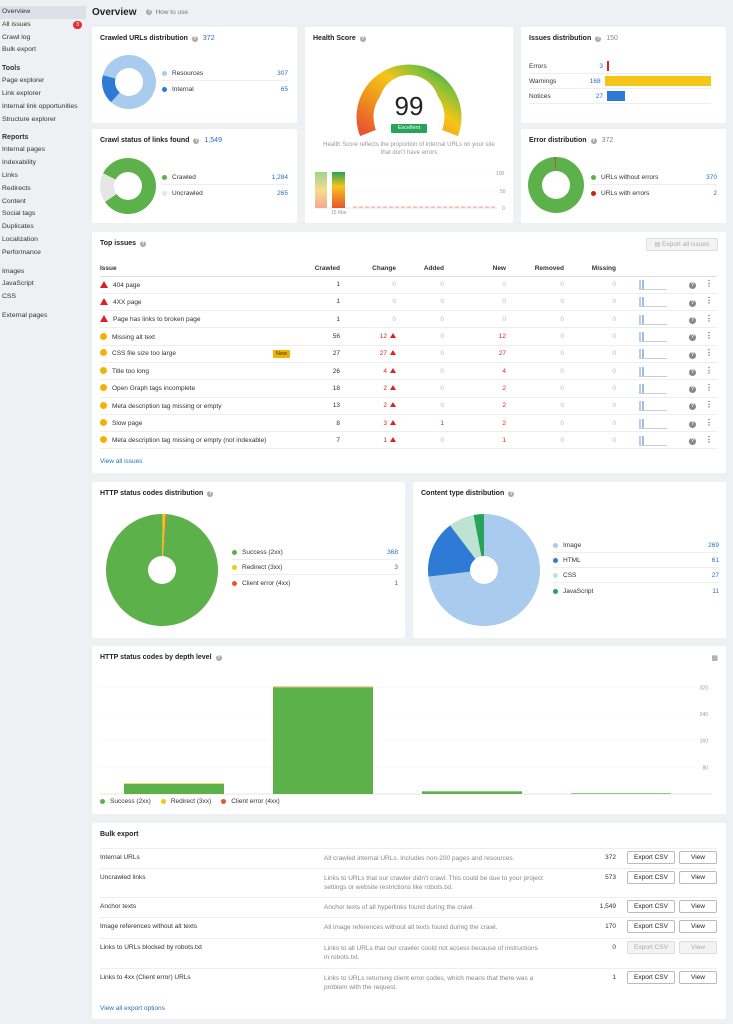 The height and width of the screenshot is (1024, 733). What do you see at coordinates (43, 25) in the screenshot?
I see `sidebar-item-all-issues: All issues 3` at bounding box center [43, 25].